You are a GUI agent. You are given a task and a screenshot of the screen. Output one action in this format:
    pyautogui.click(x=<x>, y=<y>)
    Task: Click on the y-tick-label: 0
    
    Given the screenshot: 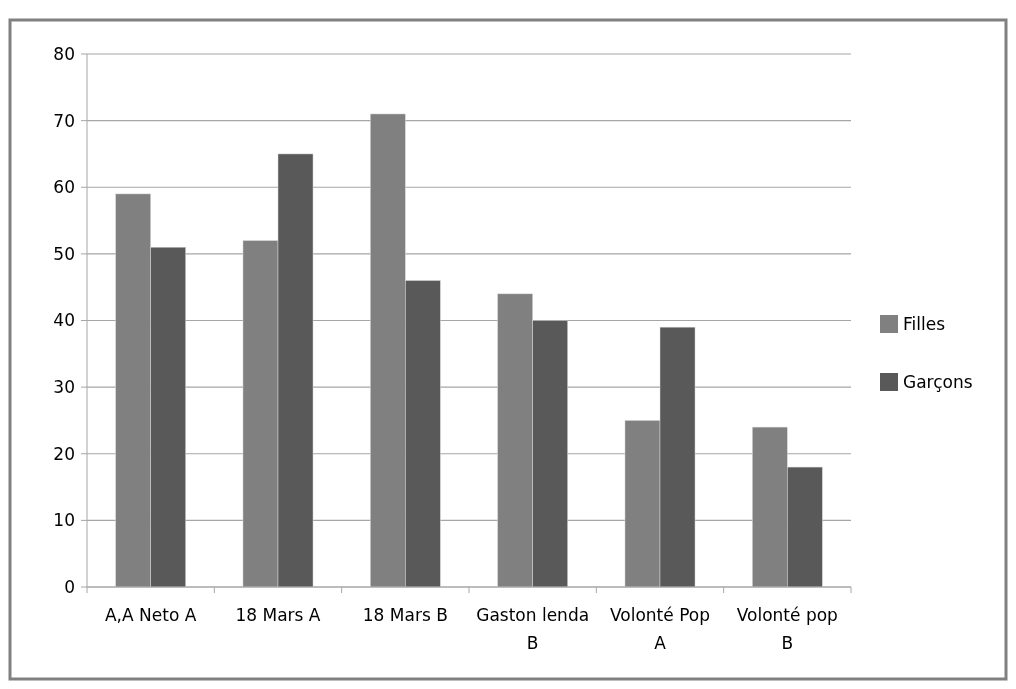 What is the action you would take?
    pyautogui.click(x=69, y=586)
    